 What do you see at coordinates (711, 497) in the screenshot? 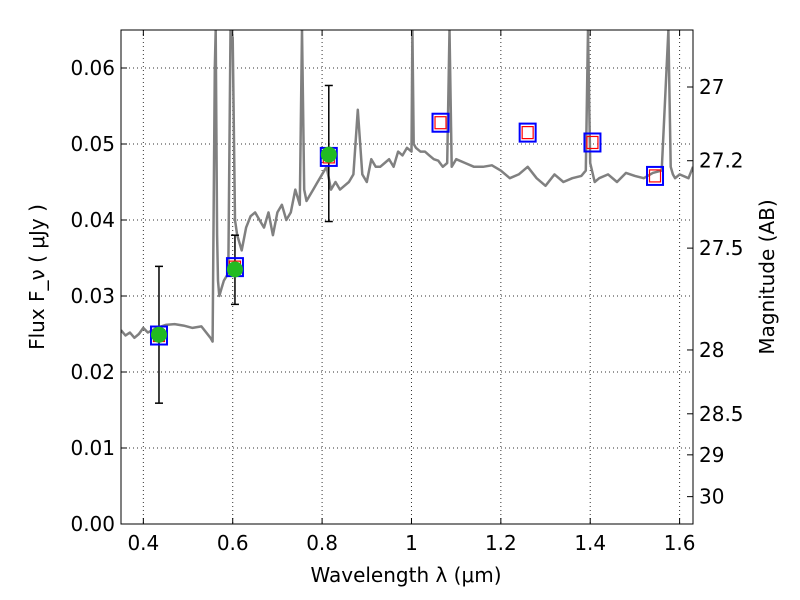
I see `y2-tick-label: 30` at bounding box center [711, 497].